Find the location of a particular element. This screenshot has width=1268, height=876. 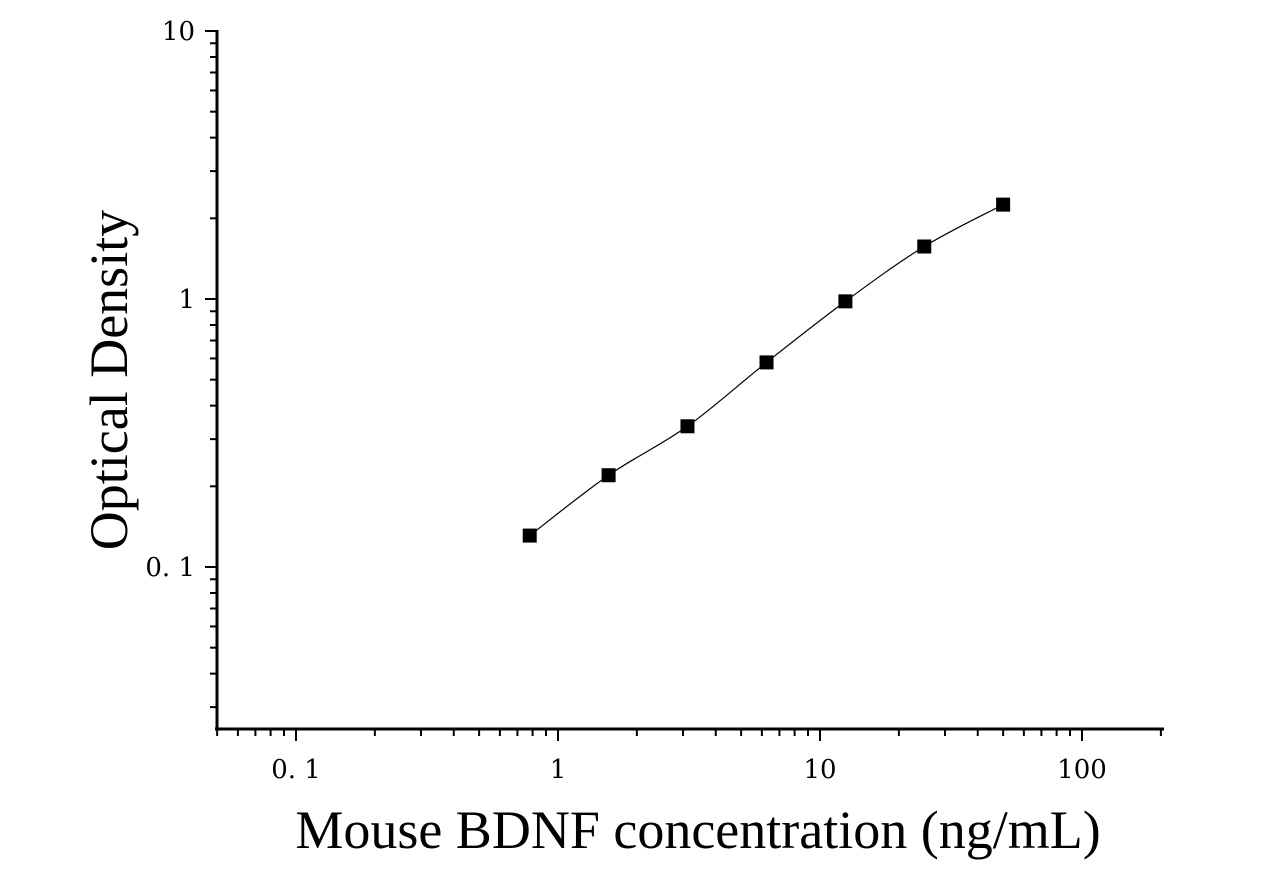

y-axis-title: Optical Density is located at coordinates (109, 380).